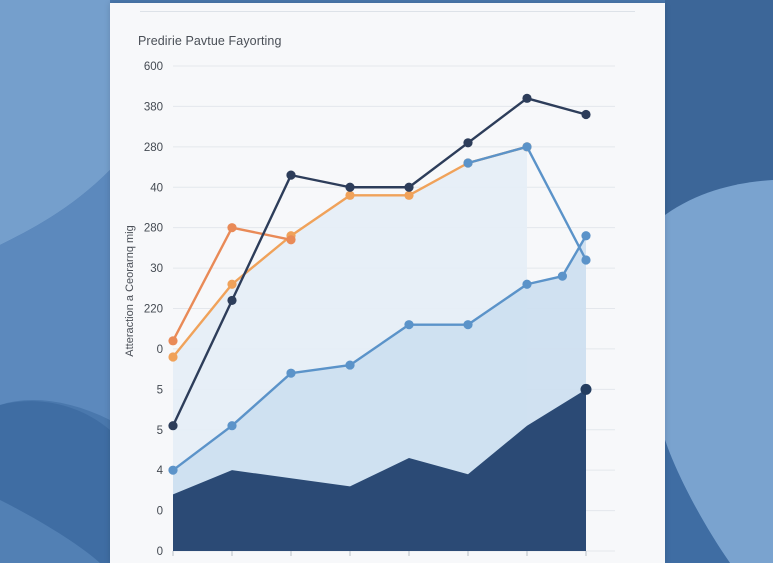  I want to click on y-tick-label: 220, so click(153, 310).